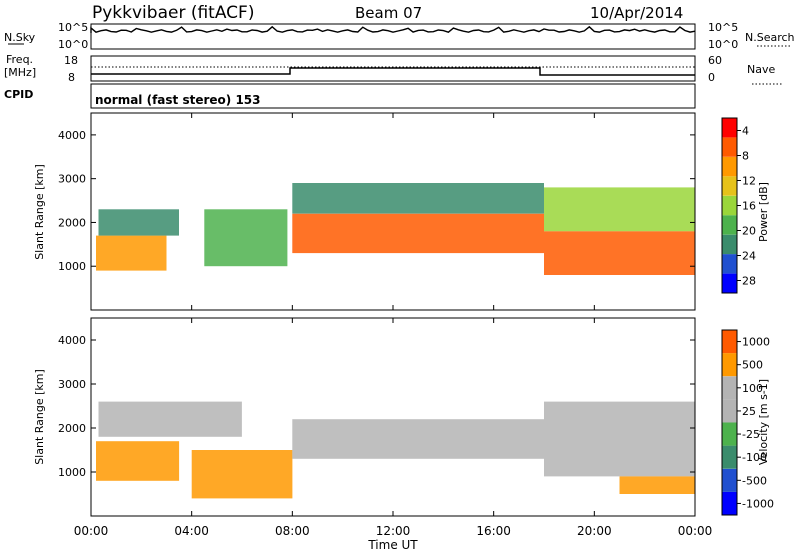  What do you see at coordinates (292, 531) in the screenshot?
I see `x-tick-label: 08:00` at bounding box center [292, 531].